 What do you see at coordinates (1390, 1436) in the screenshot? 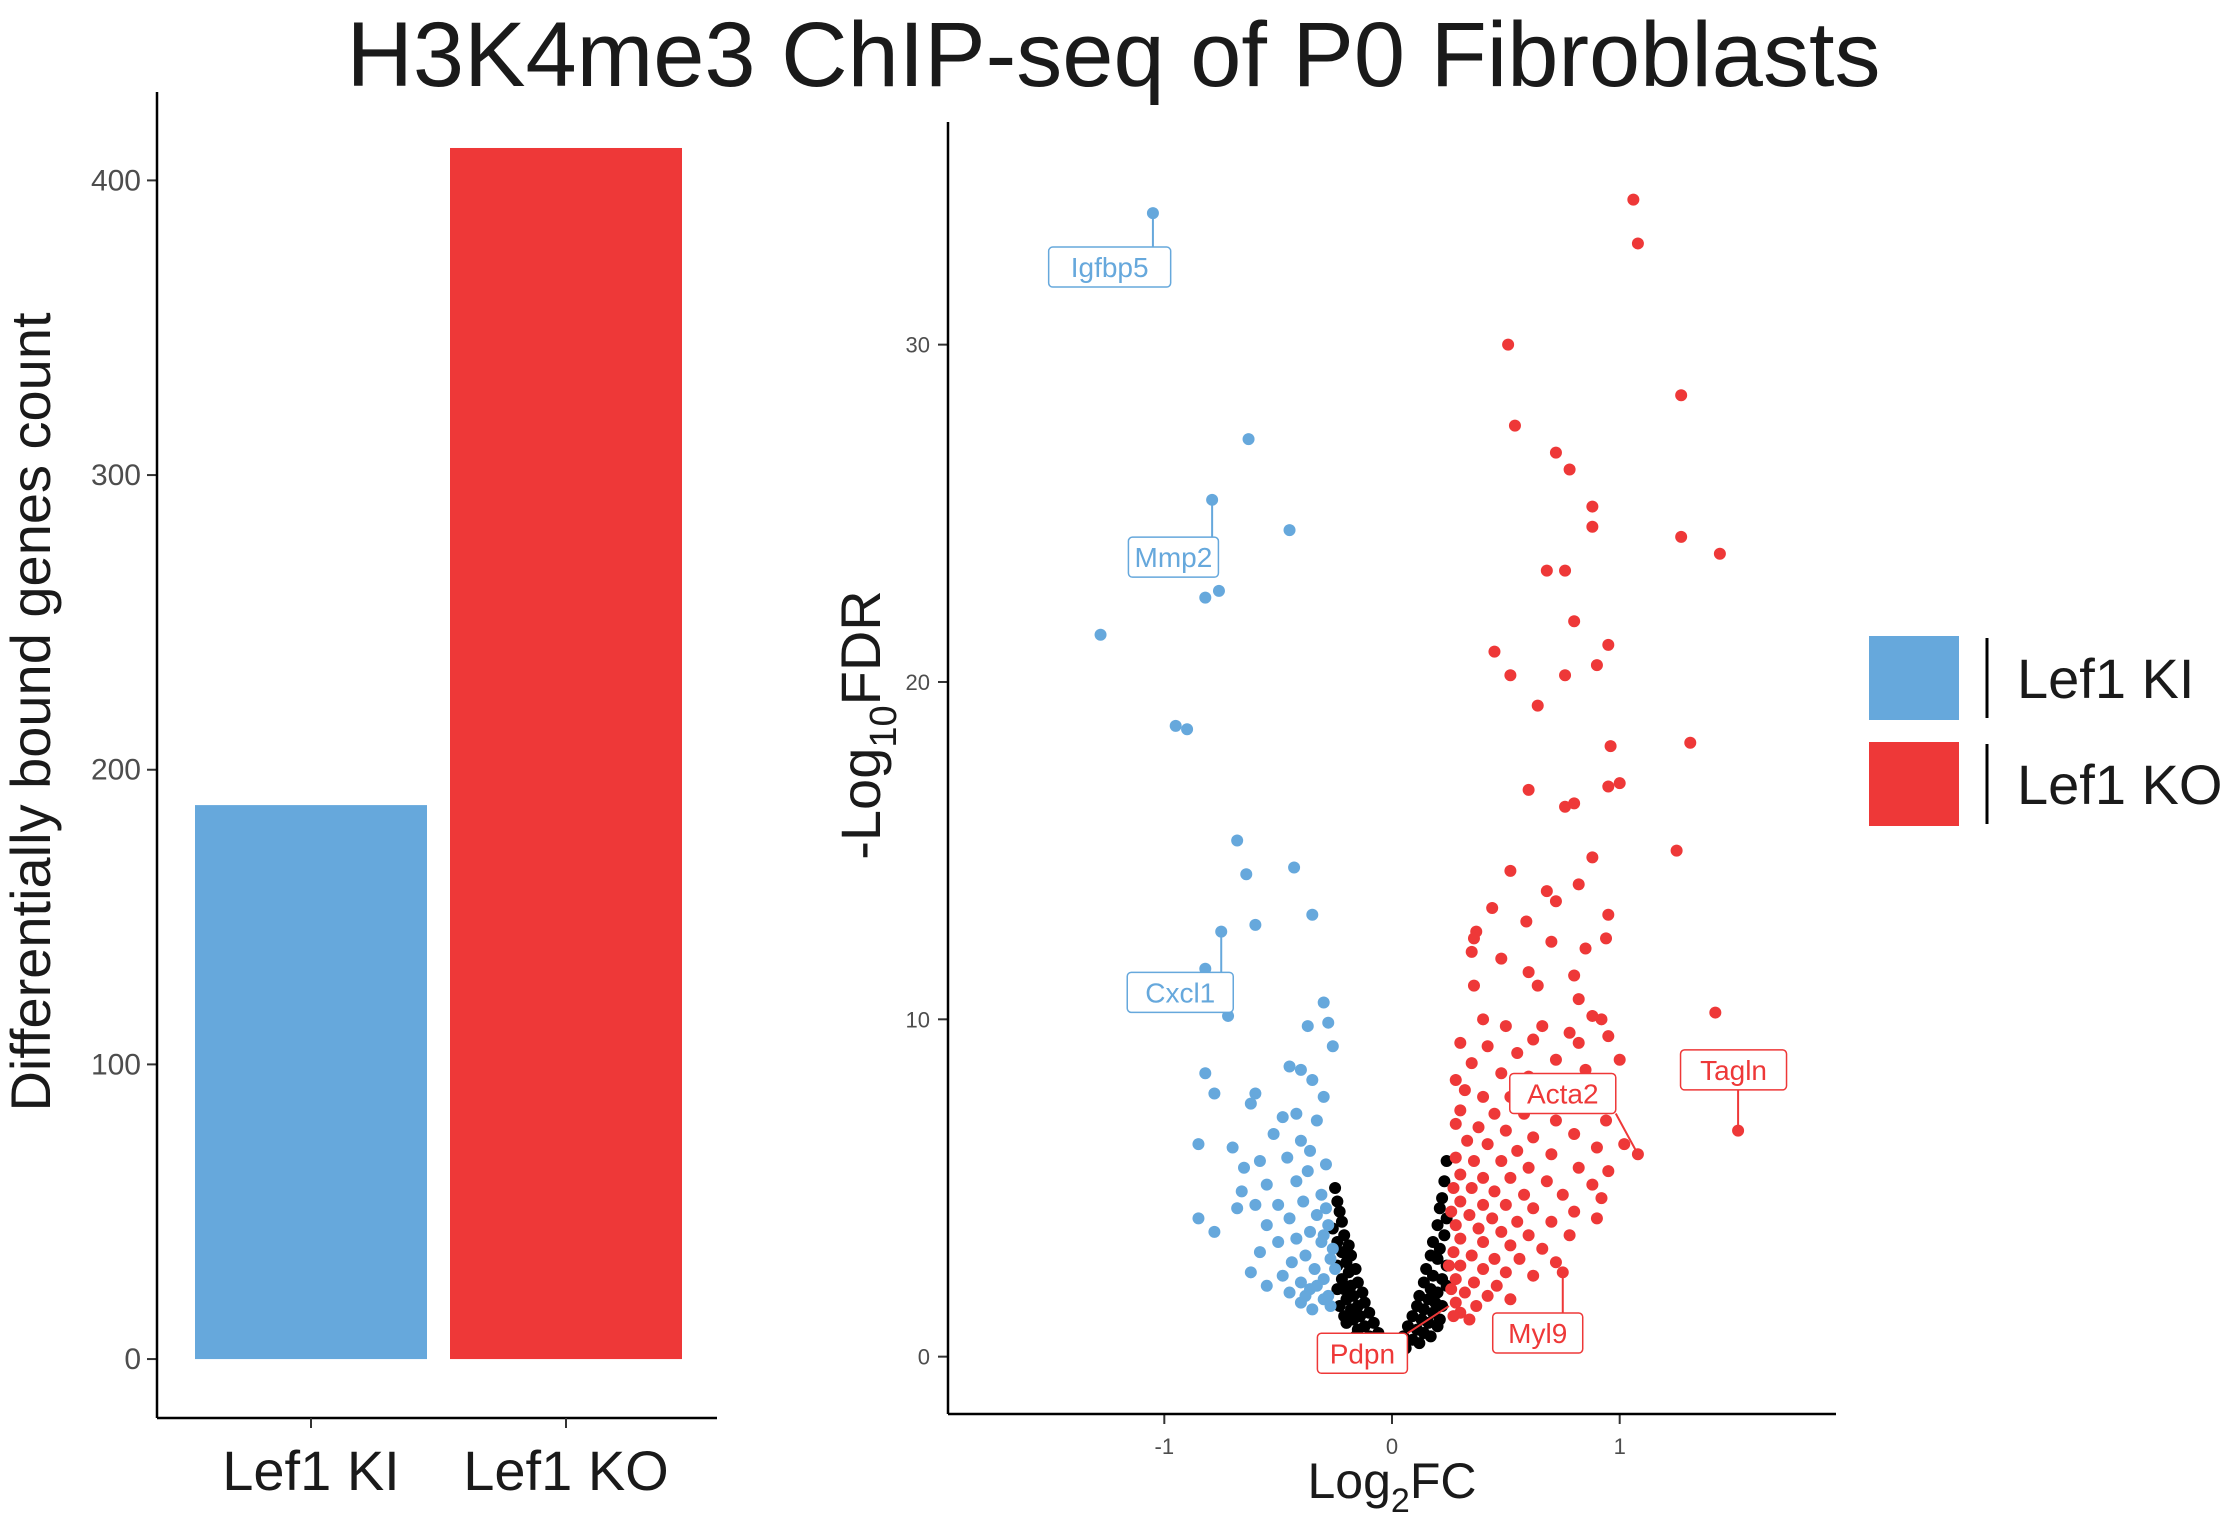
I see `volcano-x-axis: -1 0 1` at bounding box center [1390, 1436].